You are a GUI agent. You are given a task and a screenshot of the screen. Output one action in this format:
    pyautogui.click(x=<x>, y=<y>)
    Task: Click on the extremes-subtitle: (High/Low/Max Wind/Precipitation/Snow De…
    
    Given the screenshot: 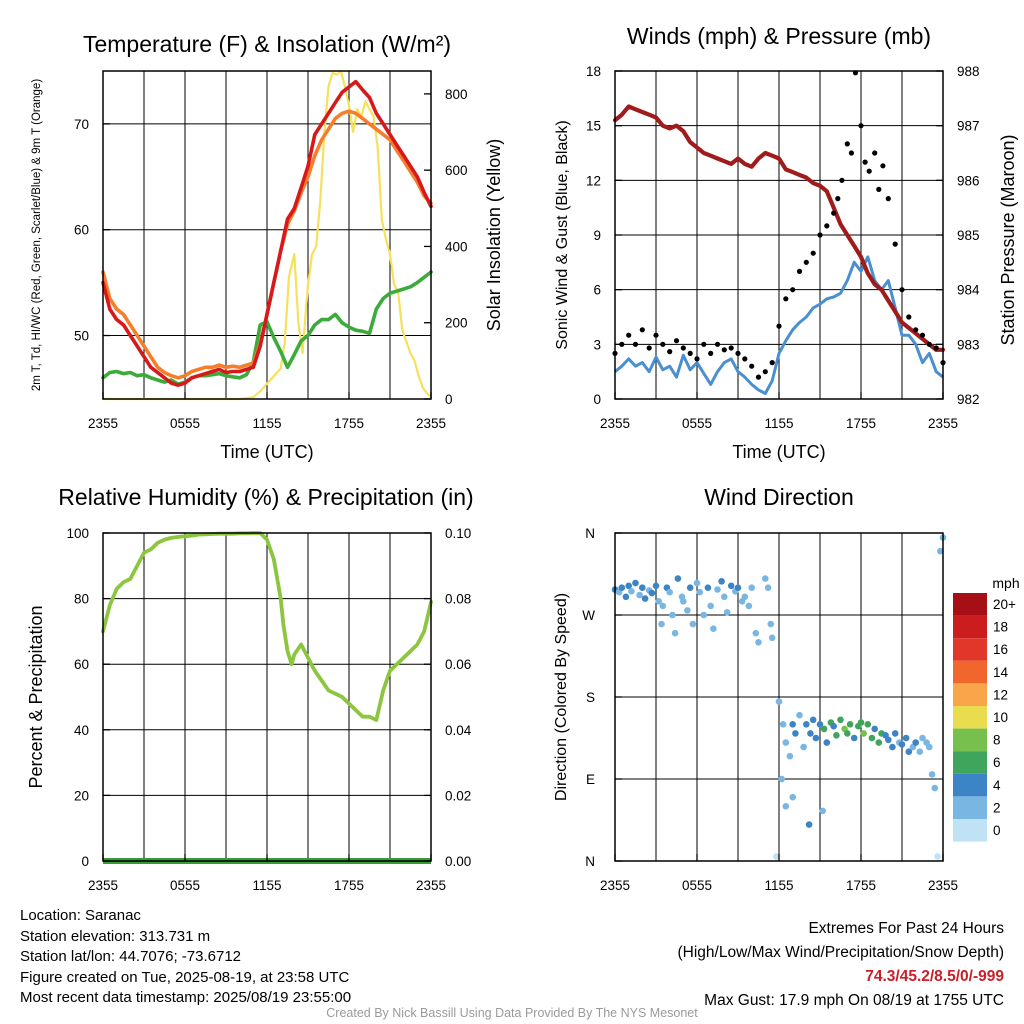 What is the action you would take?
    pyautogui.click(x=841, y=952)
    